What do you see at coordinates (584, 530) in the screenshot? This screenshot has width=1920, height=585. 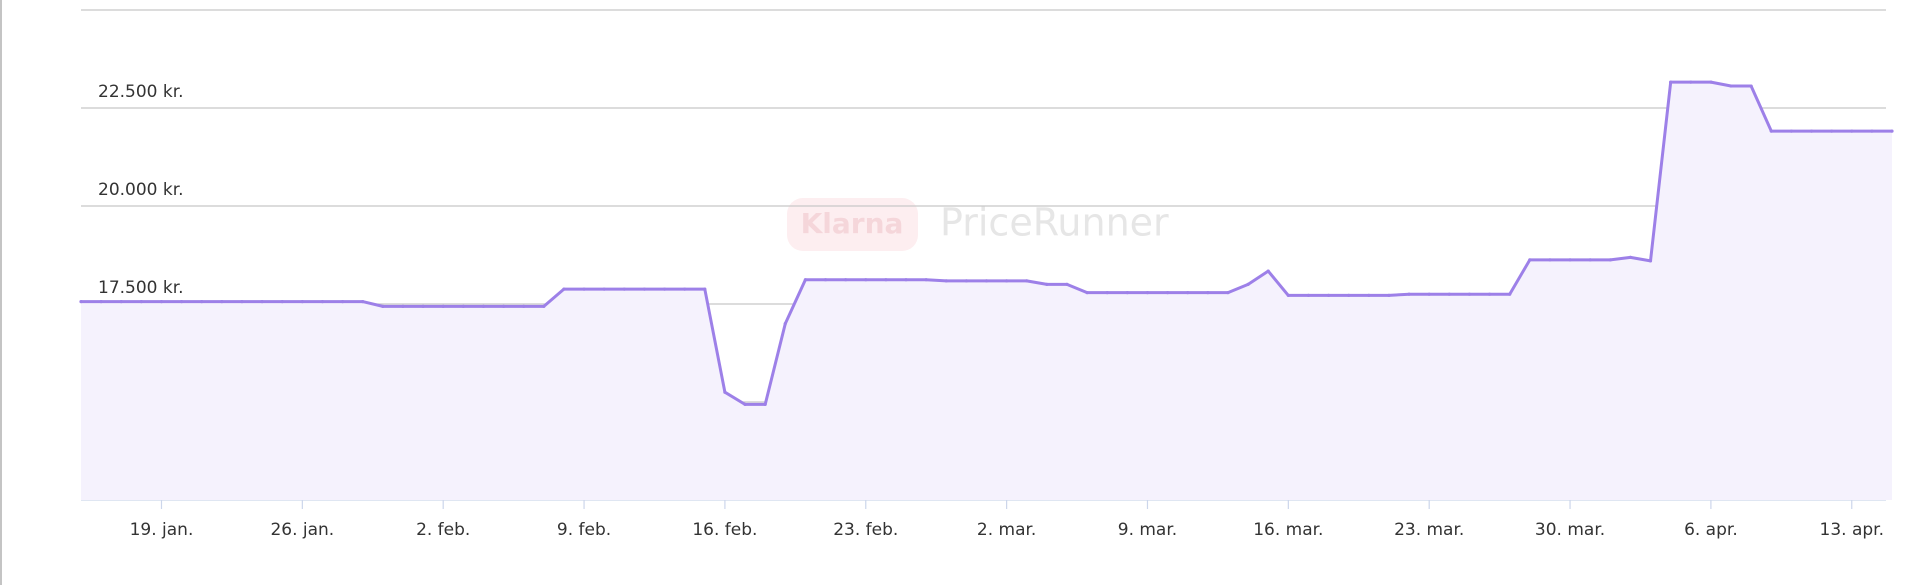 I see `x-tick-label: 9. feb.` at bounding box center [584, 530].